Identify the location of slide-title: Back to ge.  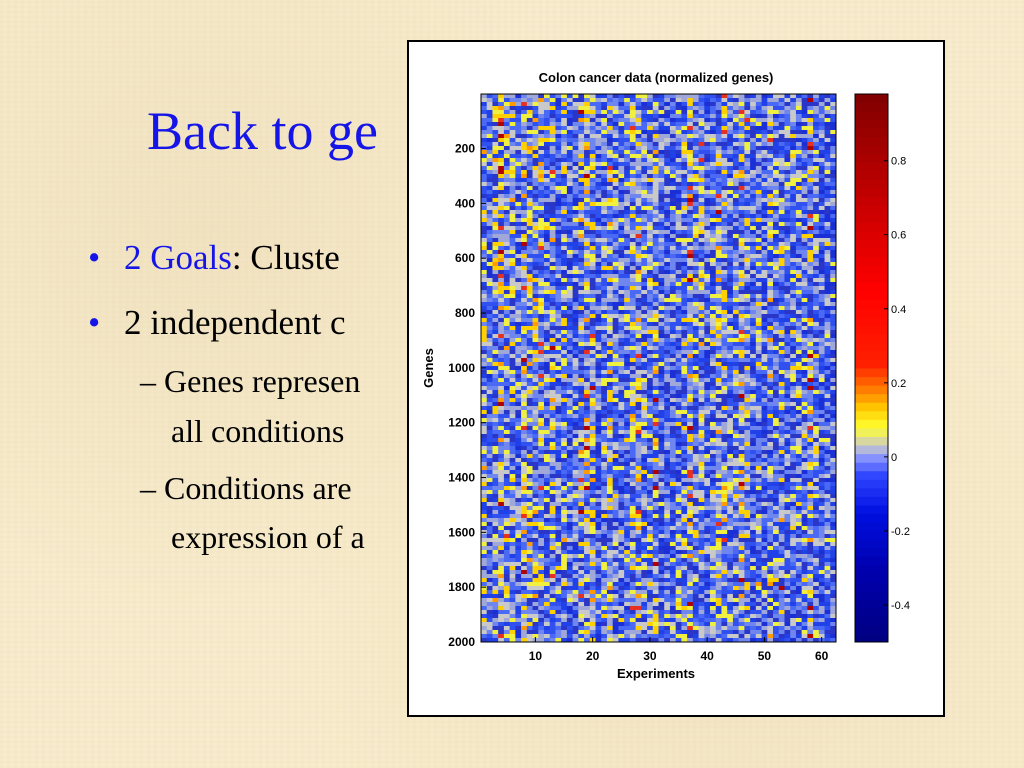
(262, 131).